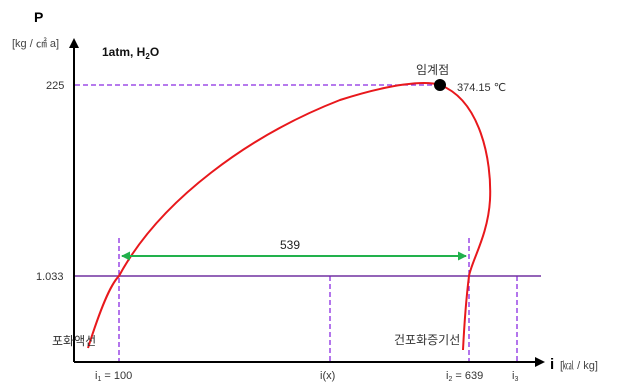 The image size is (617, 386). Describe the element at coordinates (464, 376) in the screenshot. I see `x-tick-i2: i2 = 639` at that location.